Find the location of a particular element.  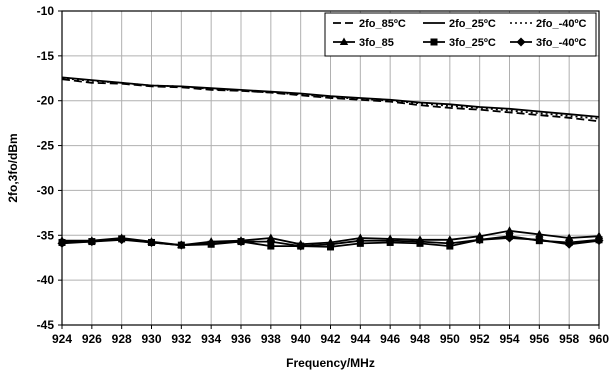

x-tick-label: 952 is located at coordinates (480, 339).